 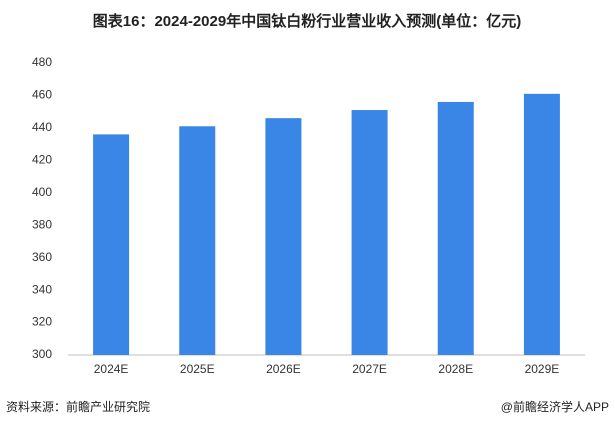 What do you see at coordinates (42, 95) in the screenshot?
I see `y-tick-label: 460` at bounding box center [42, 95].